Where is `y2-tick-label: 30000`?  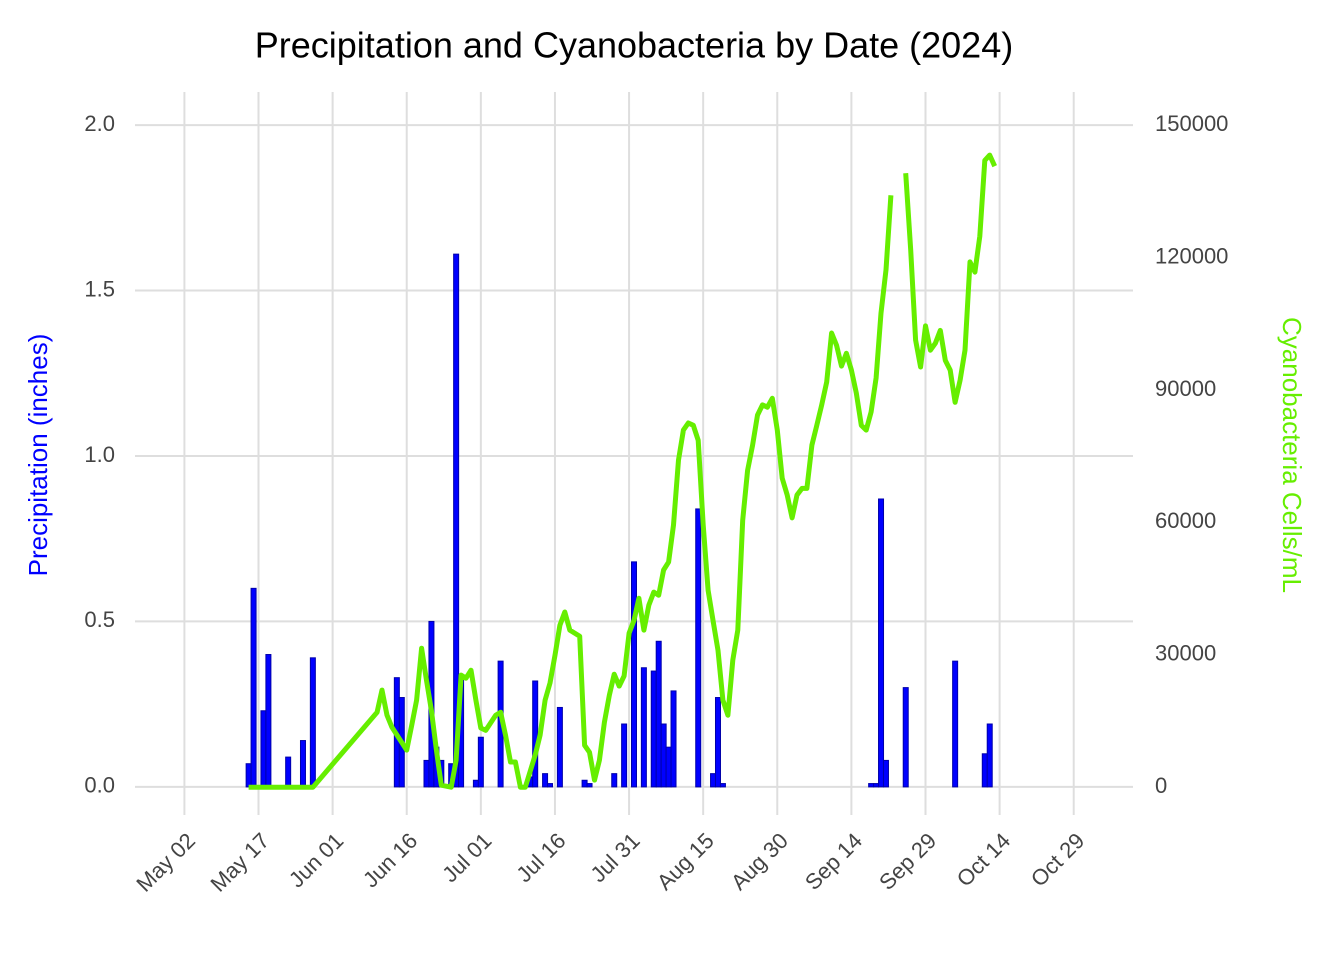 y2-tick-label: 30000 is located at coordinates (1185, 653).